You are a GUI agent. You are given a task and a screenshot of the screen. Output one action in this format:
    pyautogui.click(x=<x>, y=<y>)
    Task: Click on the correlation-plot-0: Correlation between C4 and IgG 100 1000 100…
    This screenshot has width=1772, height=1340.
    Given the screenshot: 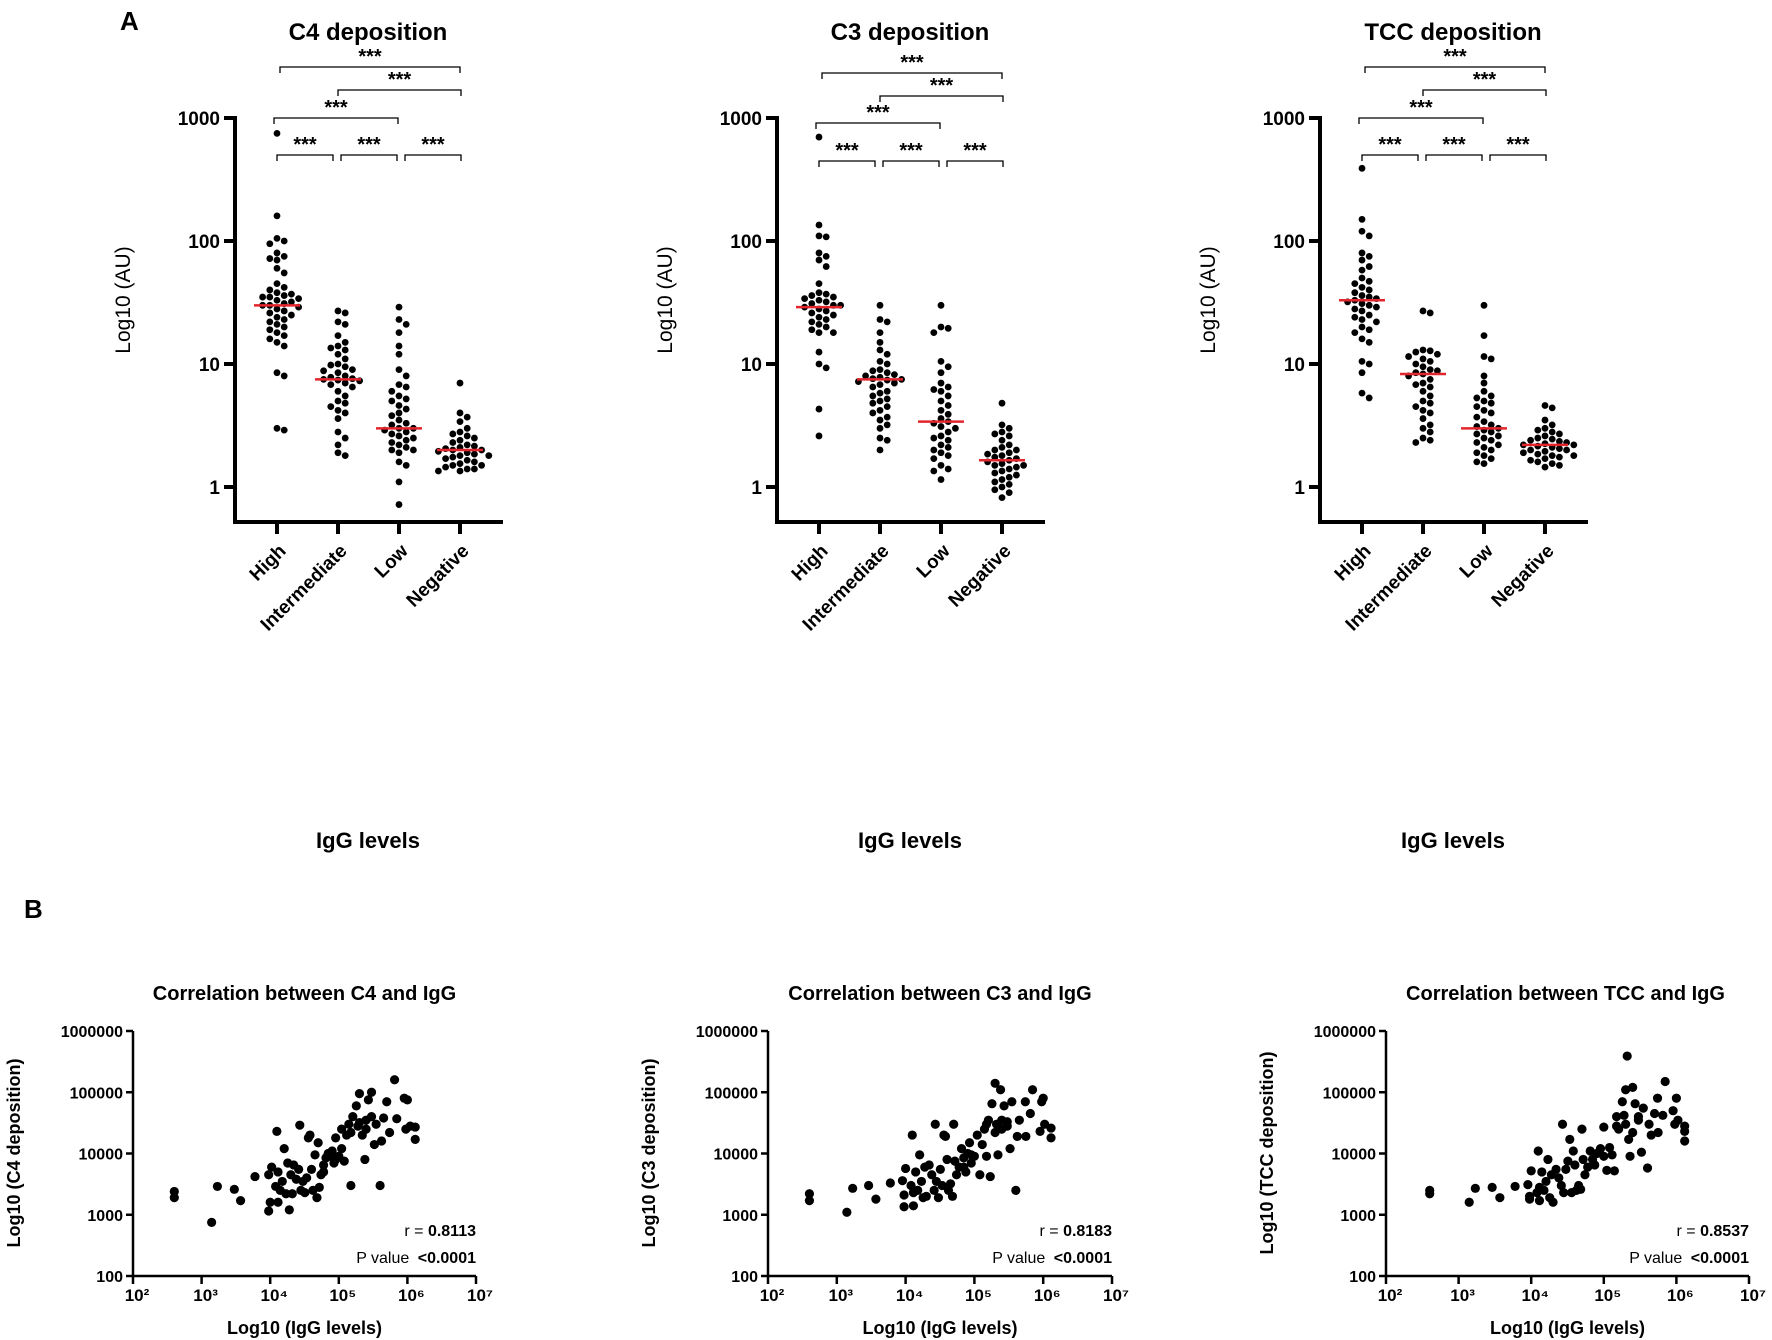 What is the action you would take?
    pyautogui.click(x=248, y=1160)
    